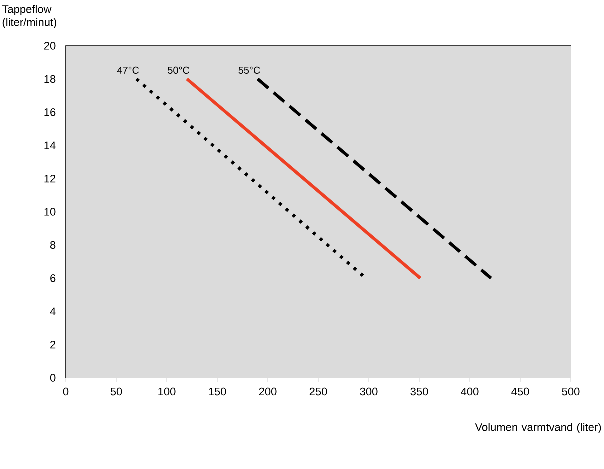  Describe the element at coordinates (50, 146) in the screenshot. I see `y-tick-label: 14` at that location.